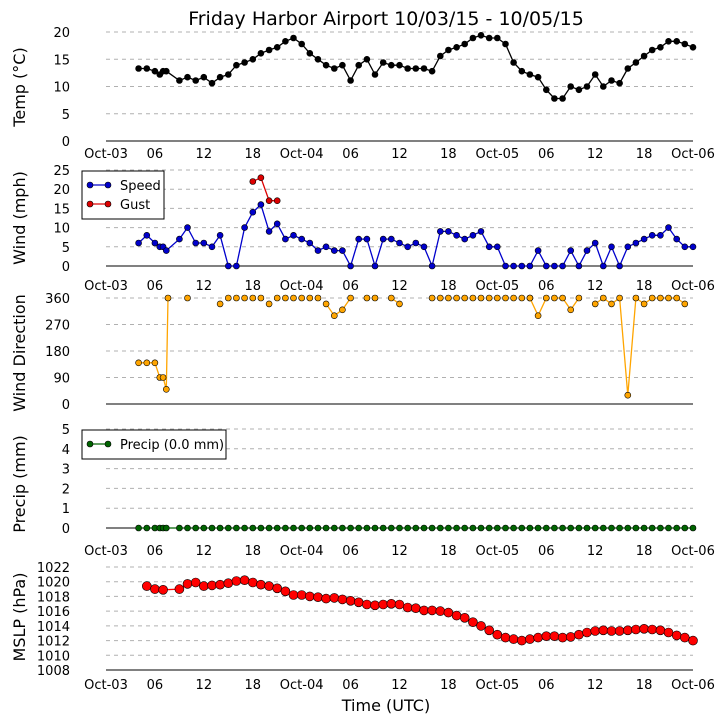 The width and height of the screenshot is (724, 725). I want to click on precip-x-tick-label: Oct-06, so click(693, 551).